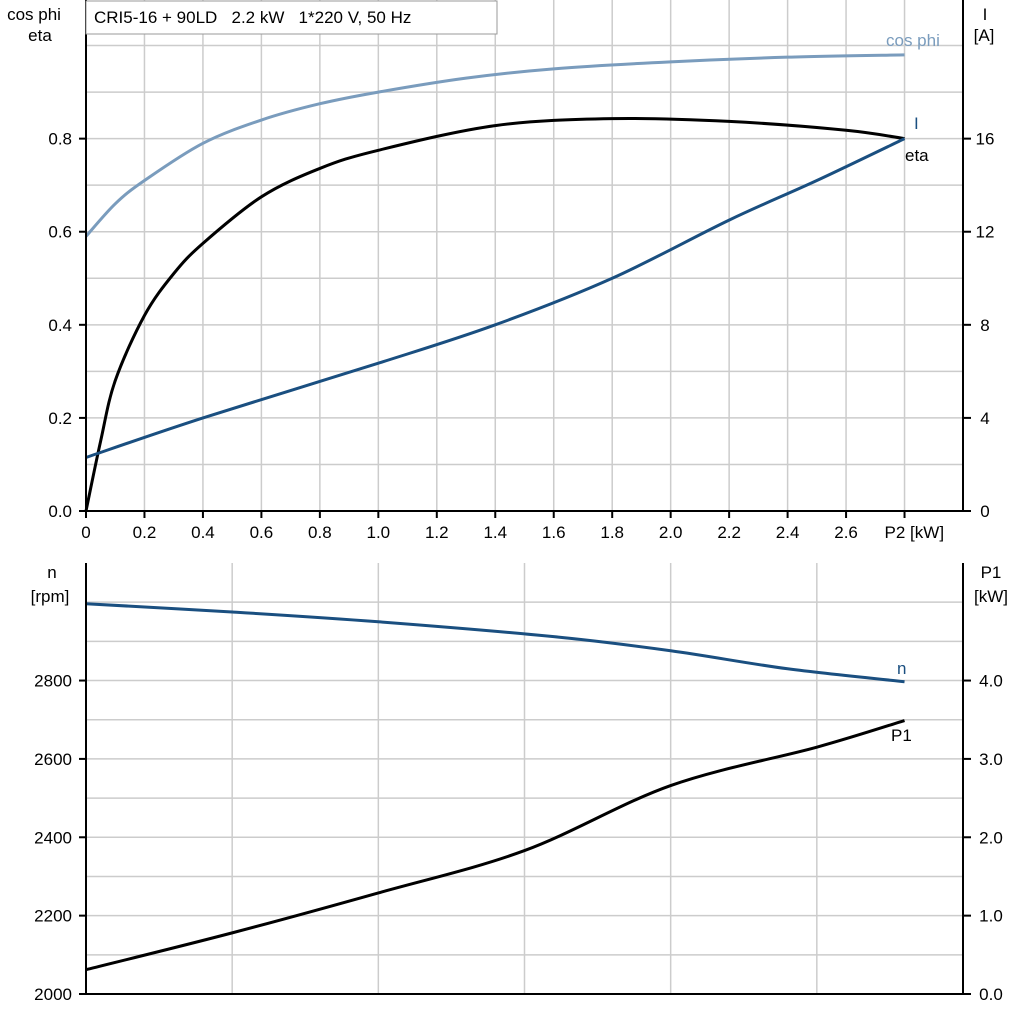 The height and width of the screenshot is (1024, 1024). I want to click on x-tick-label: 0, so click(85, 532).